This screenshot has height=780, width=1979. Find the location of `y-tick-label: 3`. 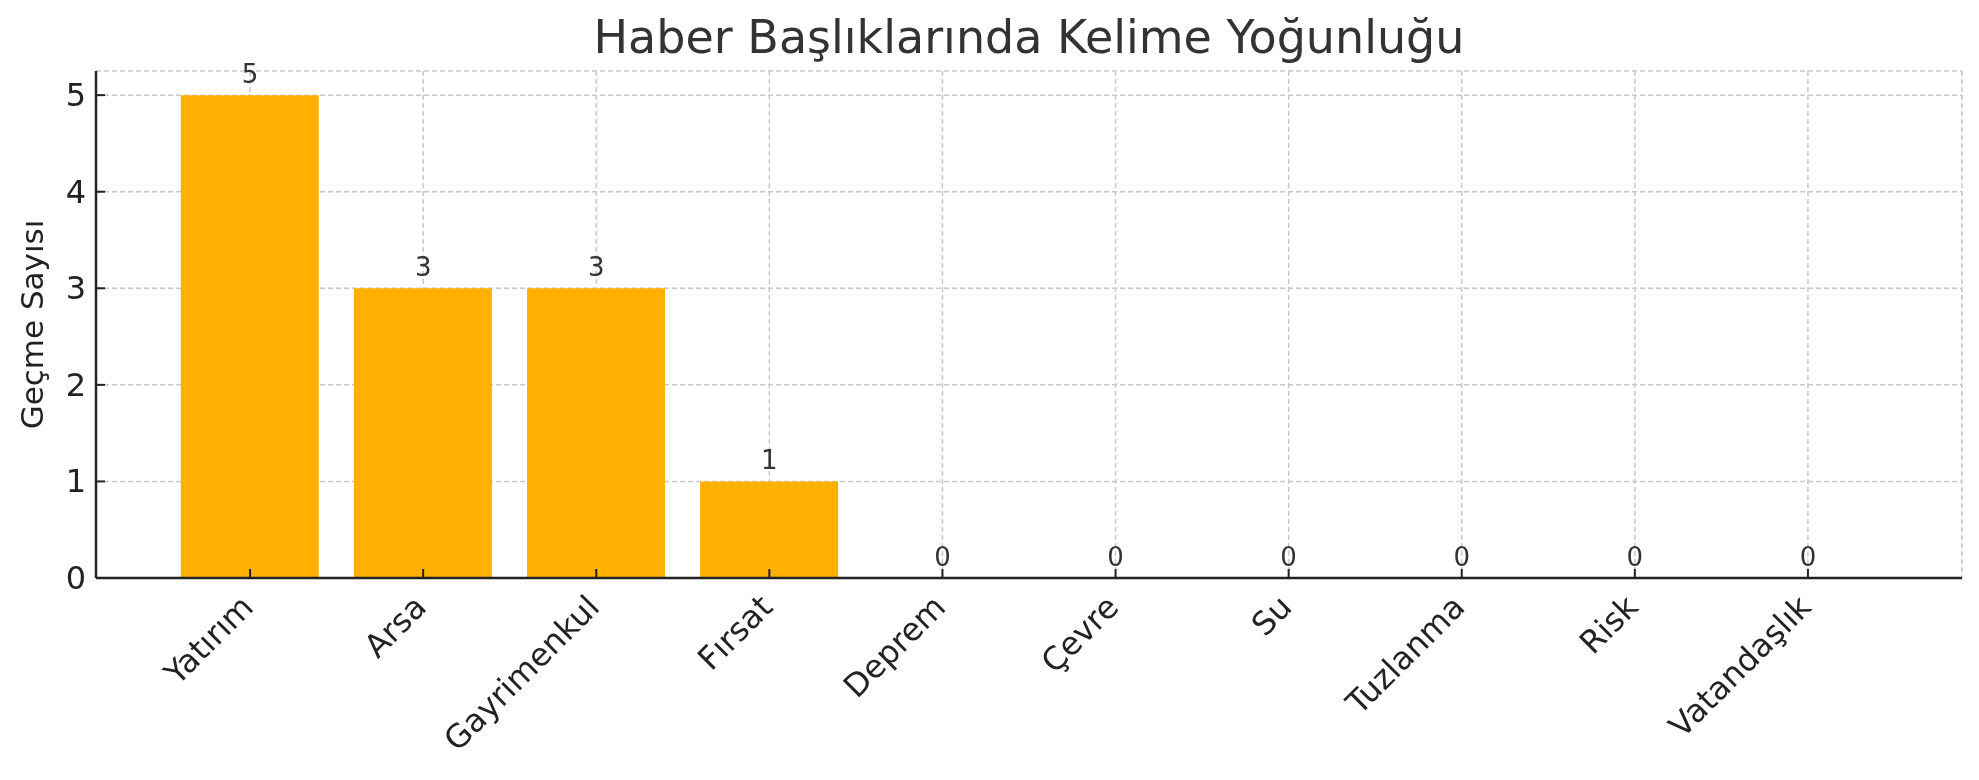

y-tick-label: 3 is located at coordinates (75, 288).